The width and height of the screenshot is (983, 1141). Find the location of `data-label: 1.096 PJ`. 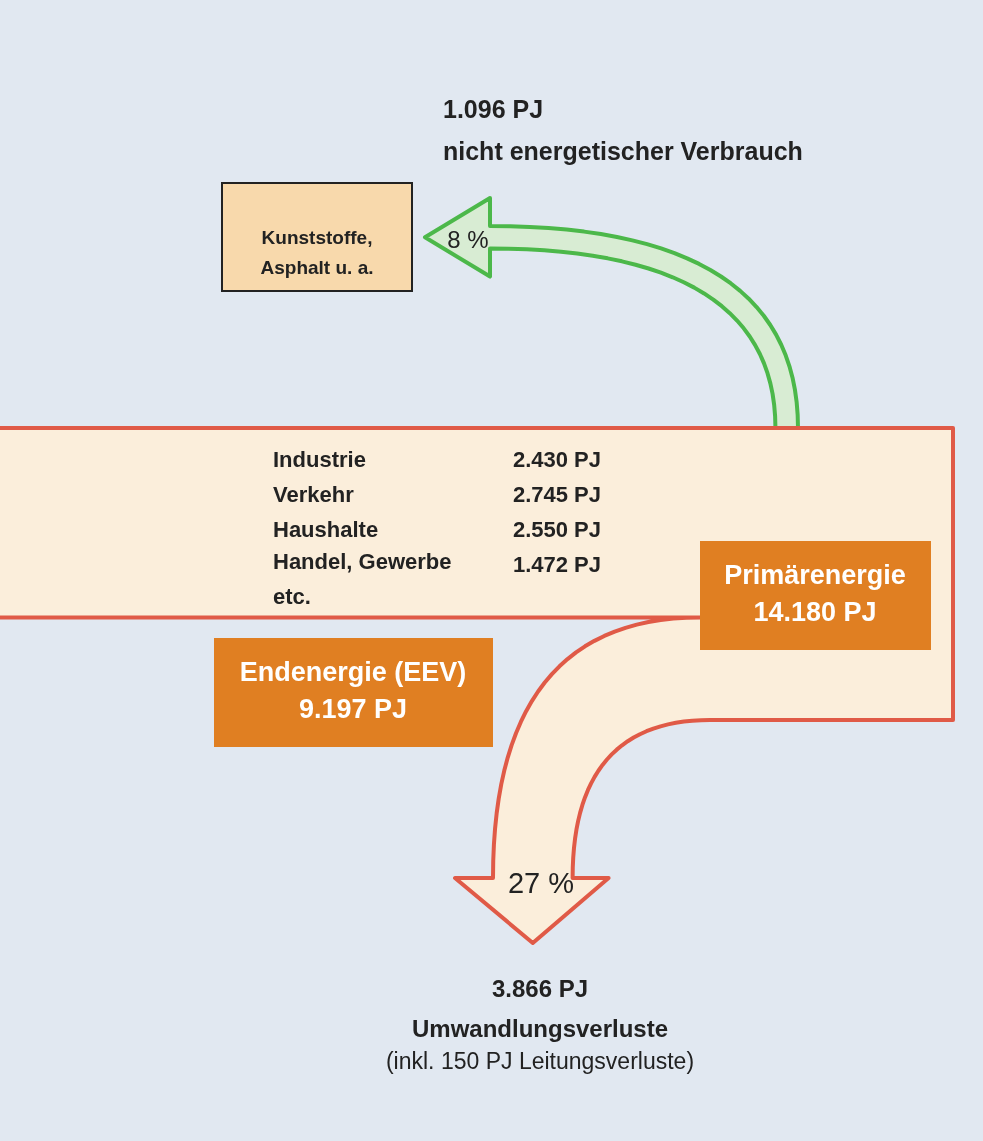

data-label: 1.096 PJ is located at coordinates (493, 109).